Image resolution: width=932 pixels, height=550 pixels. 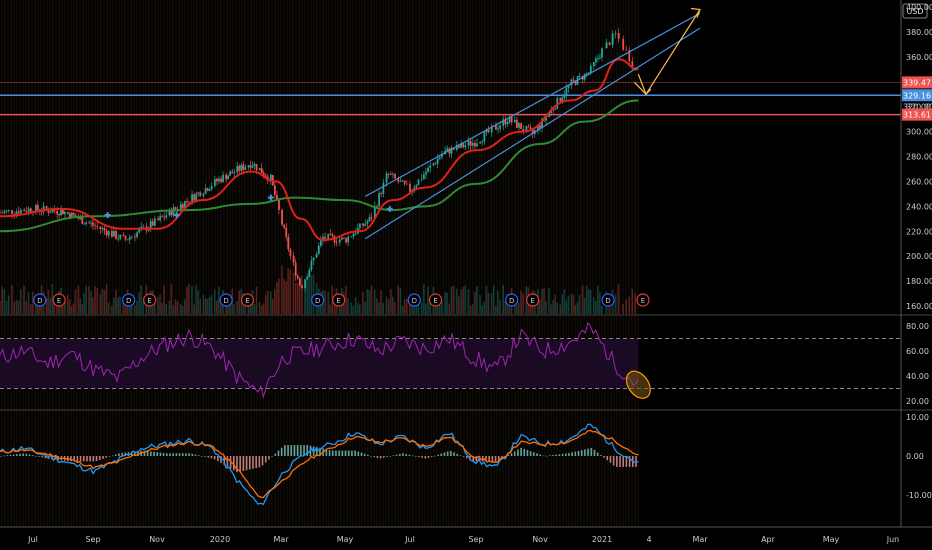 I want to click on projection-dip-arrow, so click(x=642, y=88).